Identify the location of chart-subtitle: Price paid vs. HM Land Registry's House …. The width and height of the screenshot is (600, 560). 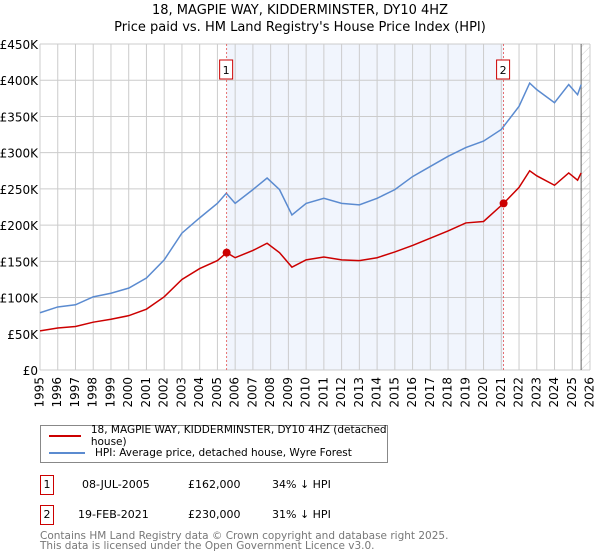
(300, 27).